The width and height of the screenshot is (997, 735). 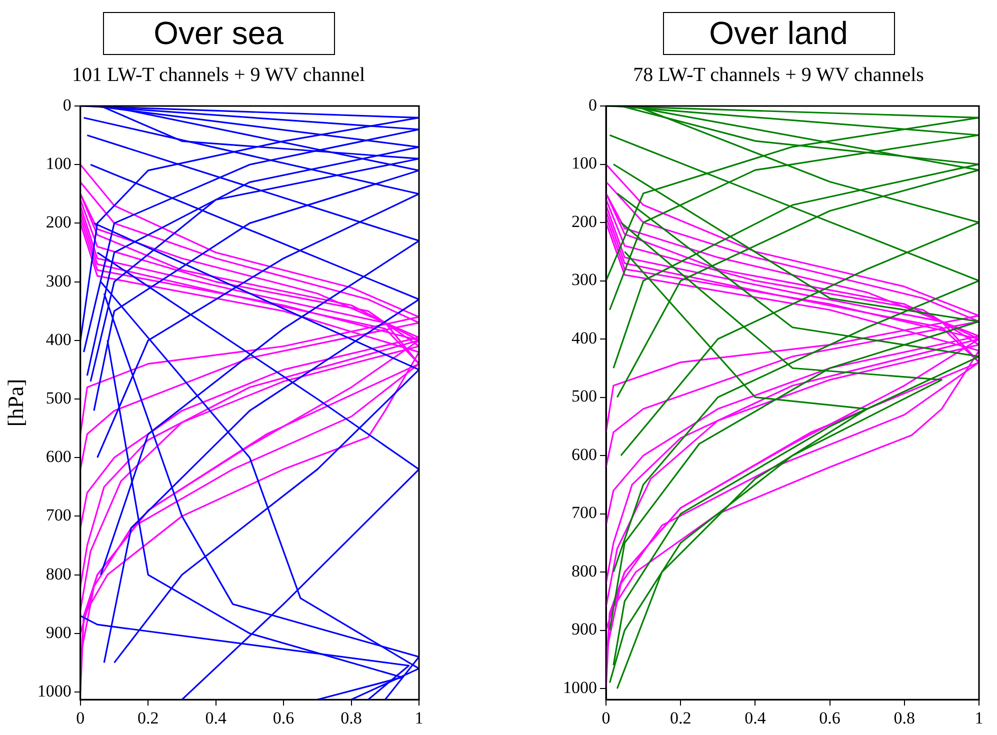 What do you see at coordinates (778, 33) in the screenshot?
I see `chart-title: Over land` at bounding box center [778, 33].